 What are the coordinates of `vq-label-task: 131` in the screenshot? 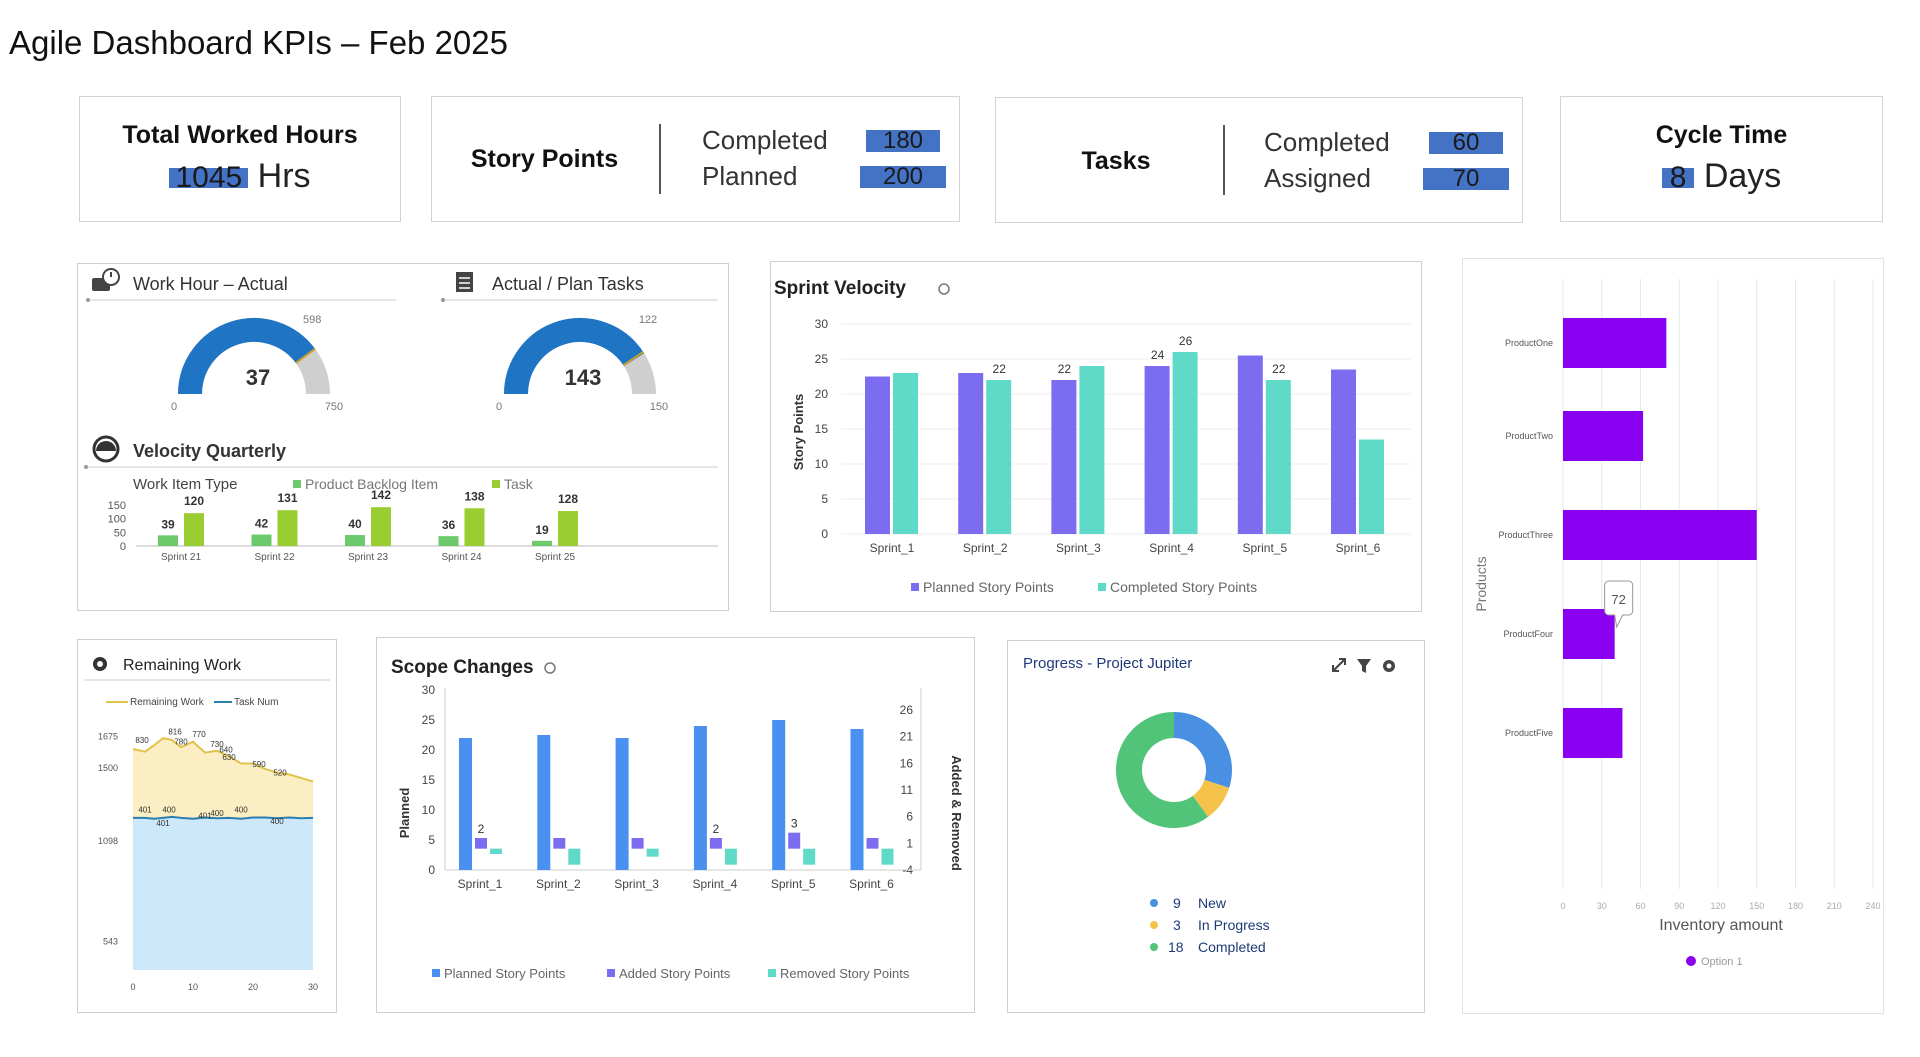 It's located at (287, 498).